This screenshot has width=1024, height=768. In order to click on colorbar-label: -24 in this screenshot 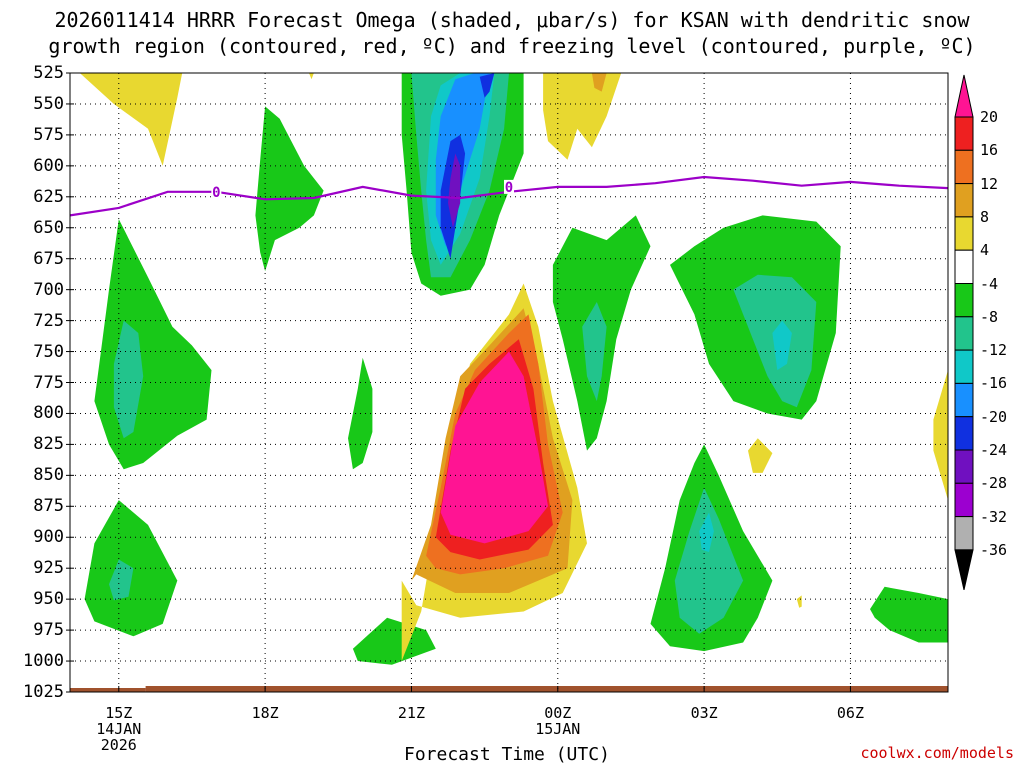, I will do `click(994, 450)`.